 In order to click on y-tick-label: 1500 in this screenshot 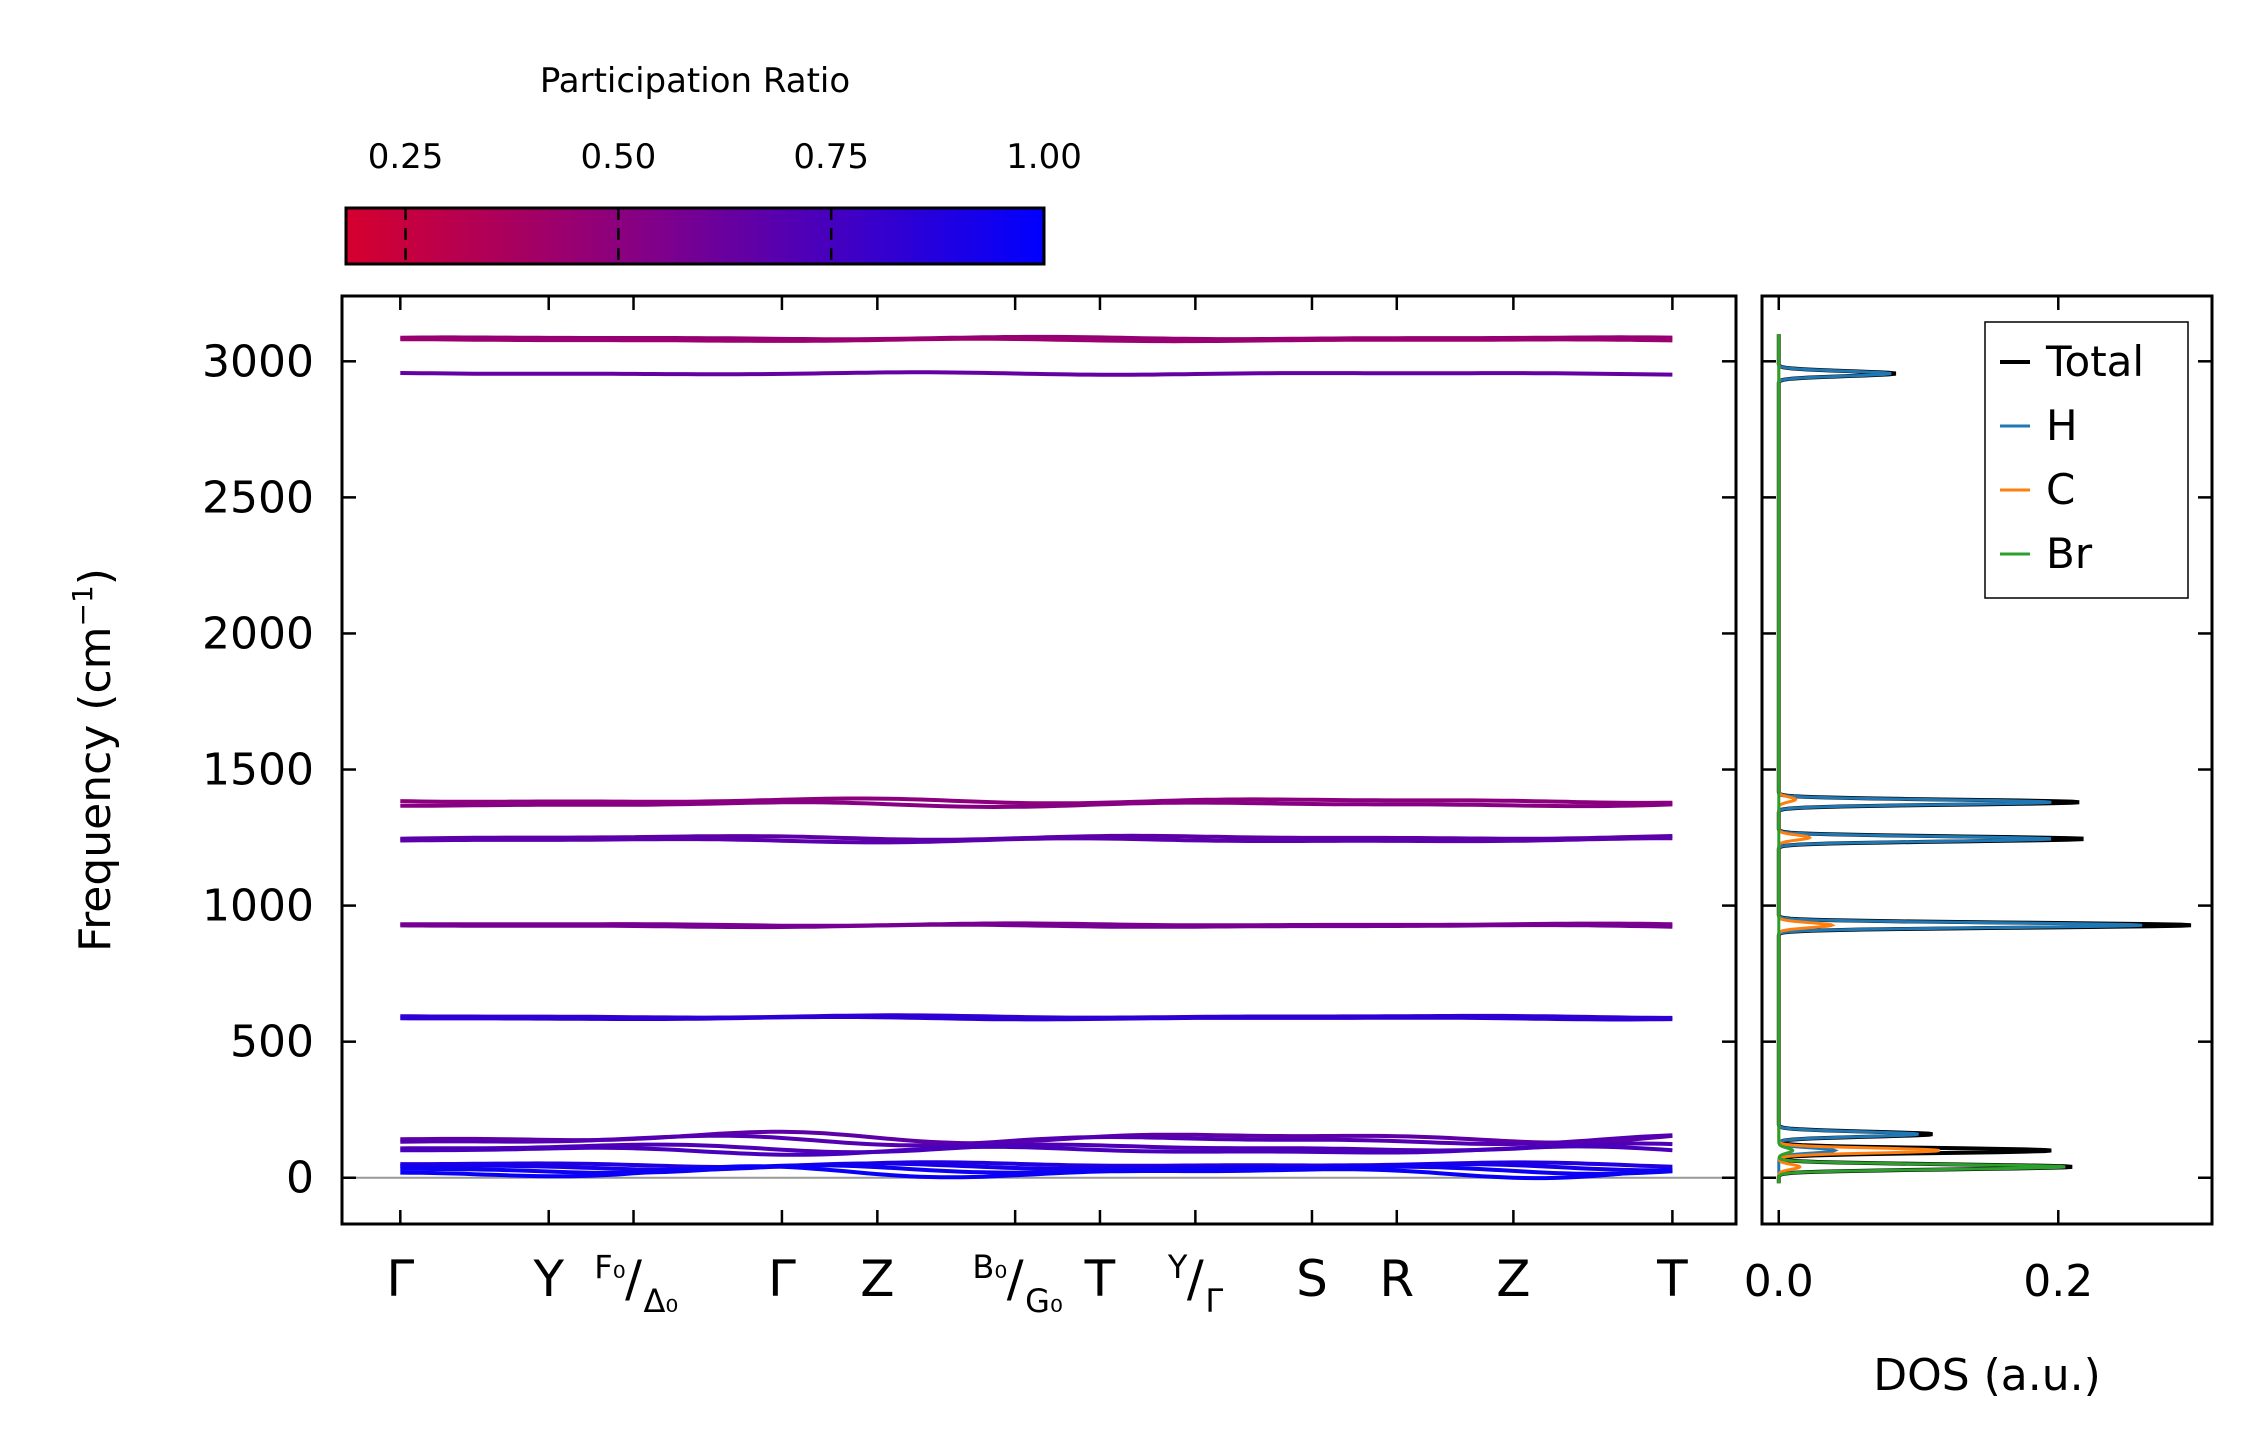, I will do `click(258, 770)`.